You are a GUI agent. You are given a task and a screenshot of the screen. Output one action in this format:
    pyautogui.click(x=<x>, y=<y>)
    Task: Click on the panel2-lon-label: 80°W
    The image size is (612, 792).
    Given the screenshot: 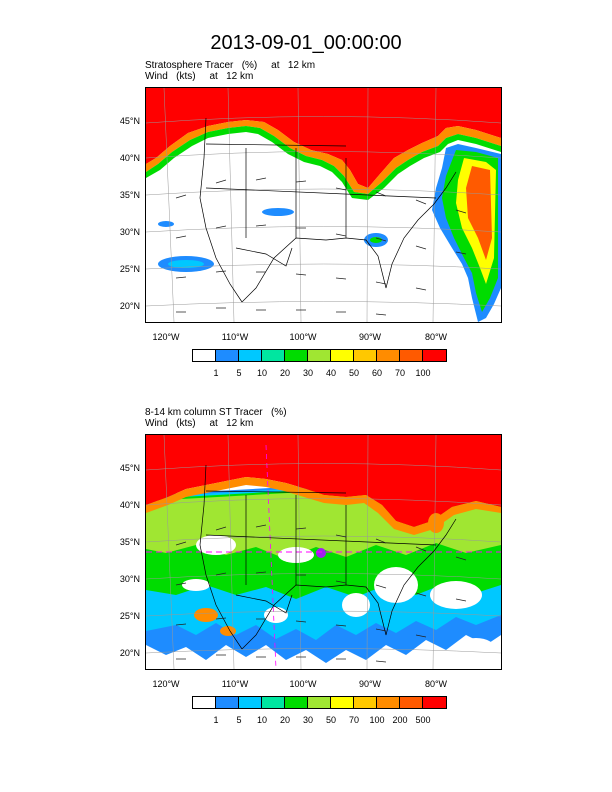 What is the action you would take?
    pyautogui.click(x=436, y=684)
    